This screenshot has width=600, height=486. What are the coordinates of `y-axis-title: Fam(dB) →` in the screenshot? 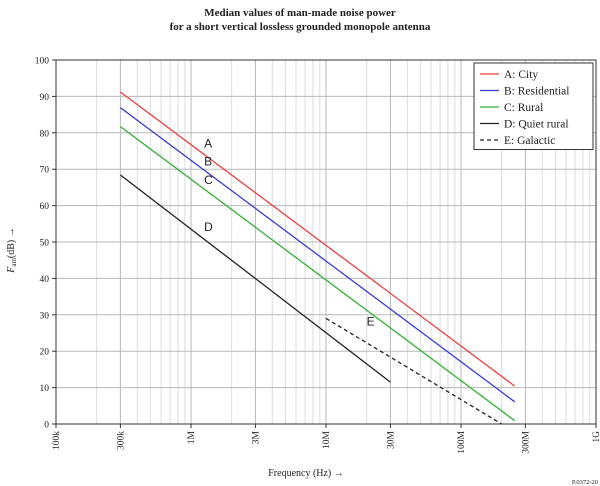 It's located at (12, 250).